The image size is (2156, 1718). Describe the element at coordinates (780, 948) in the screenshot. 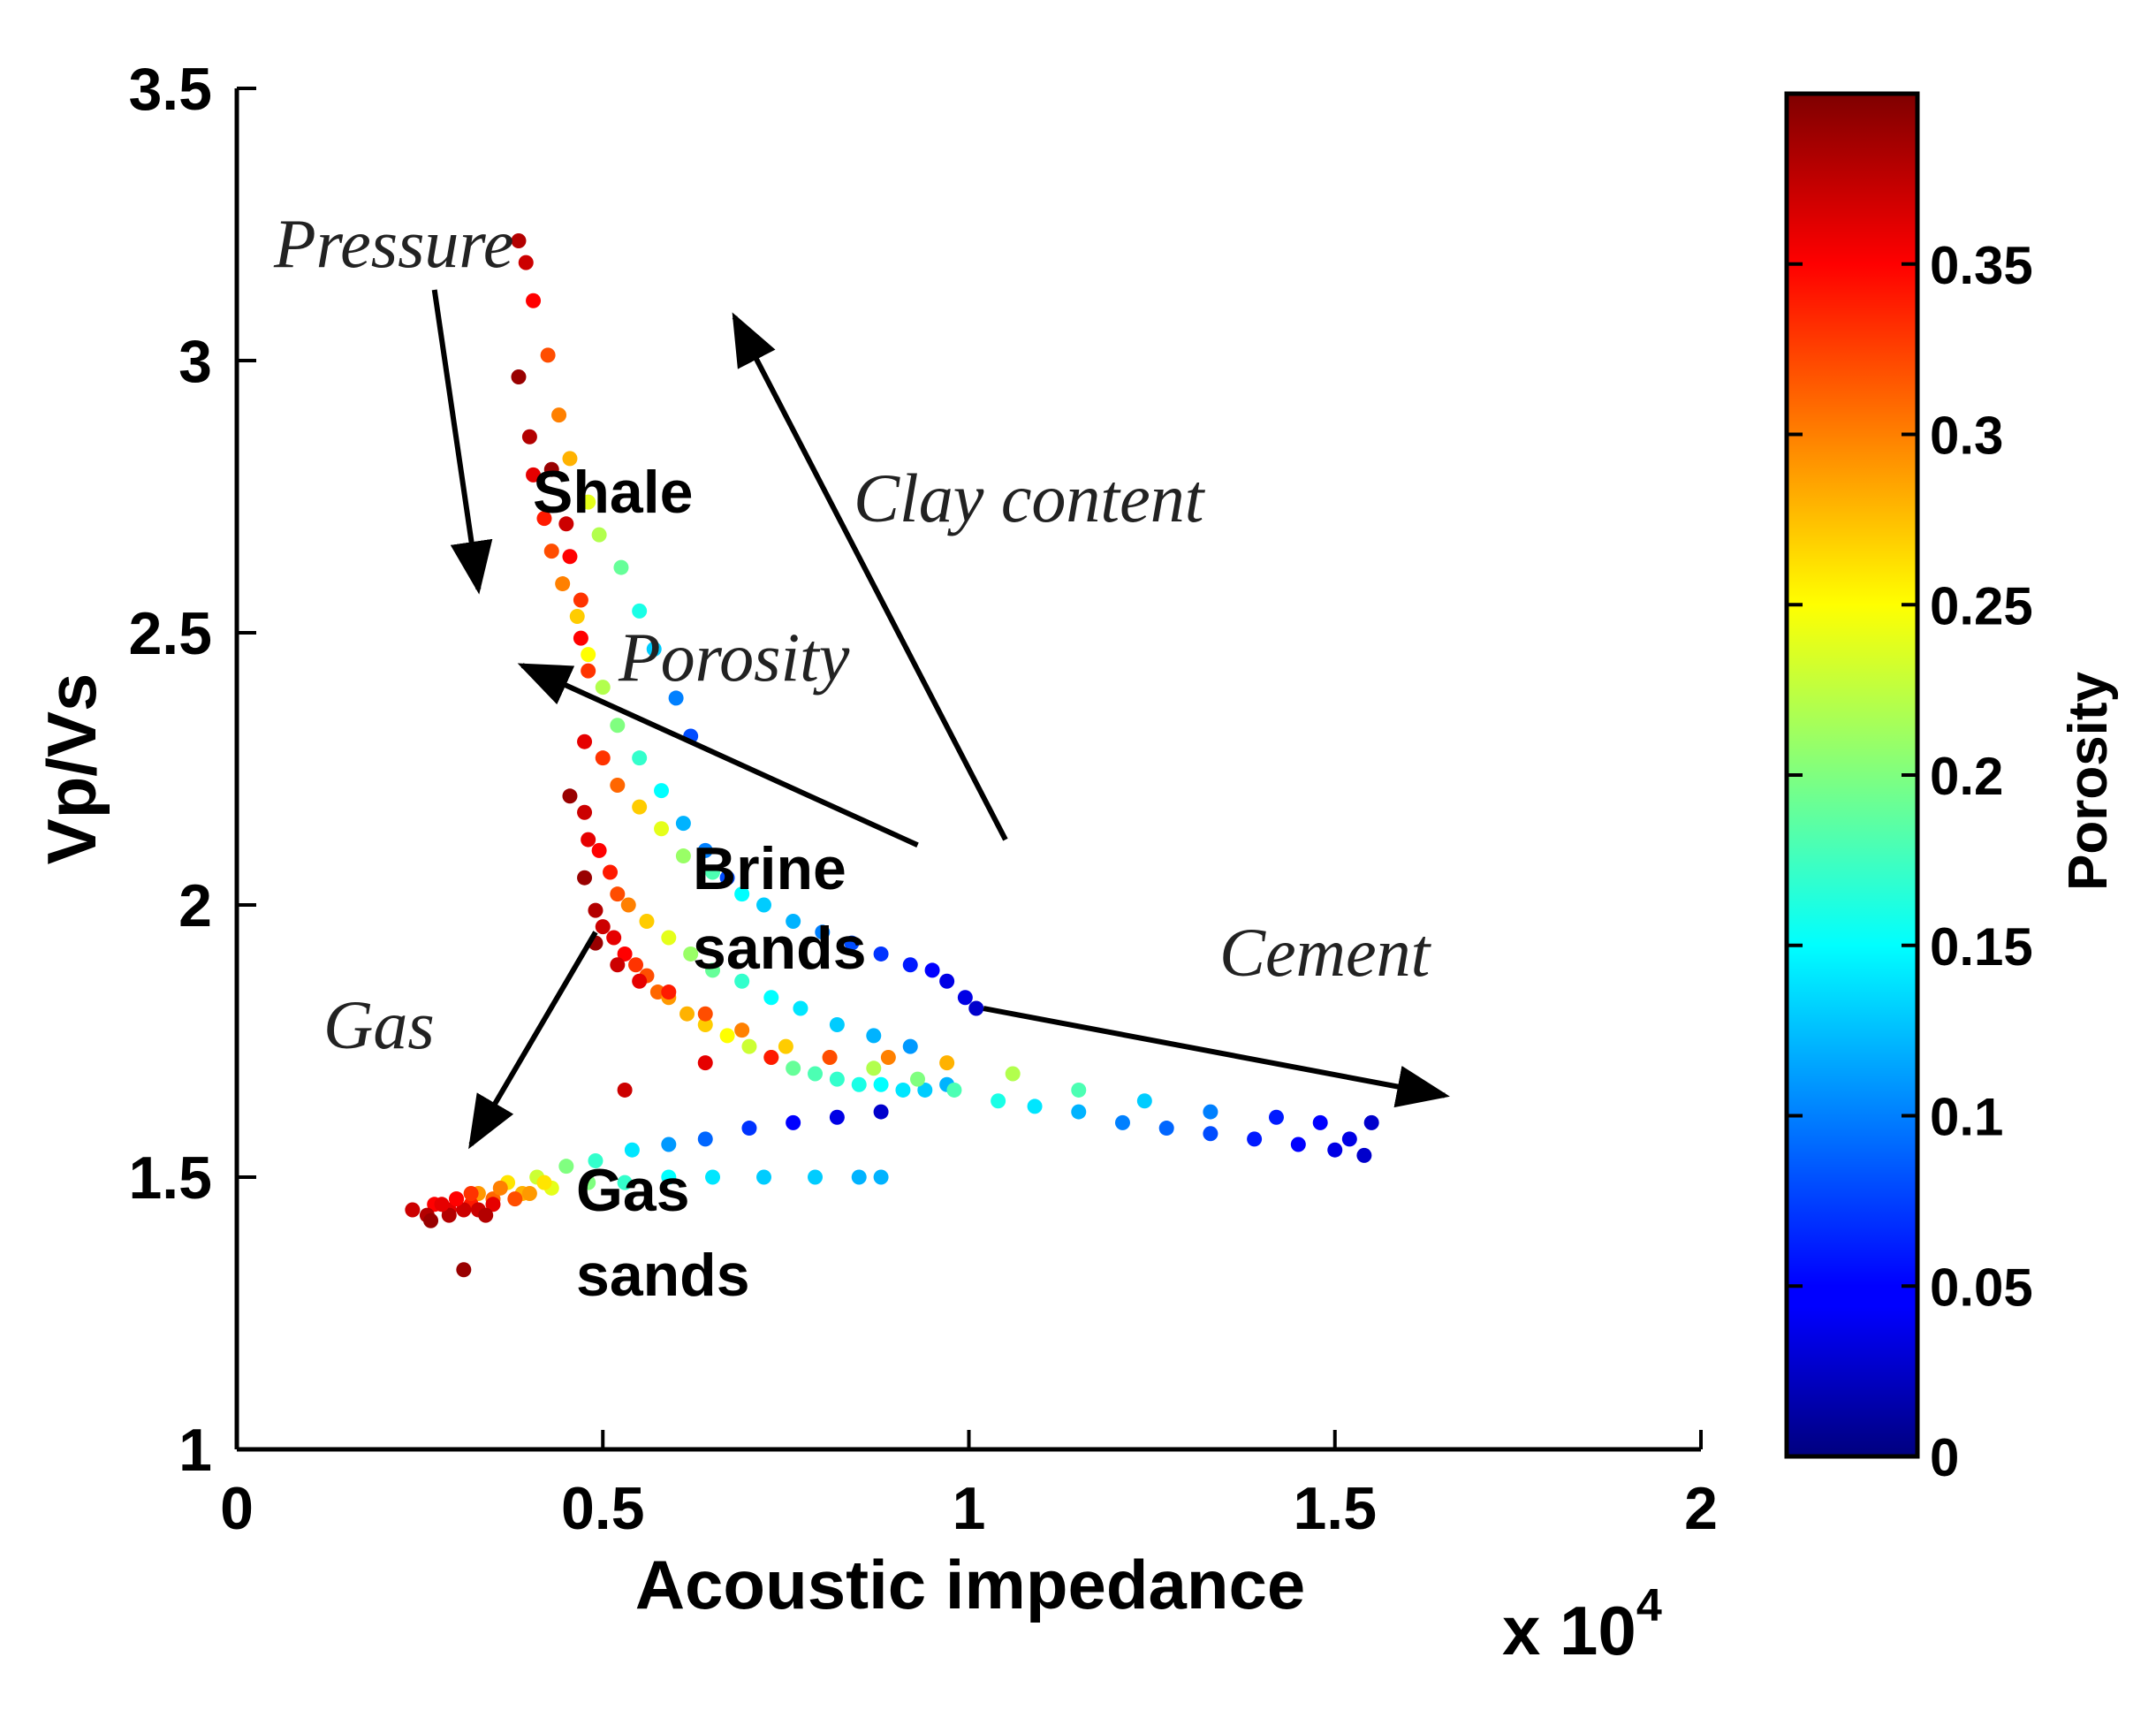

I see `annotation-brine-line2: sands` at that location.